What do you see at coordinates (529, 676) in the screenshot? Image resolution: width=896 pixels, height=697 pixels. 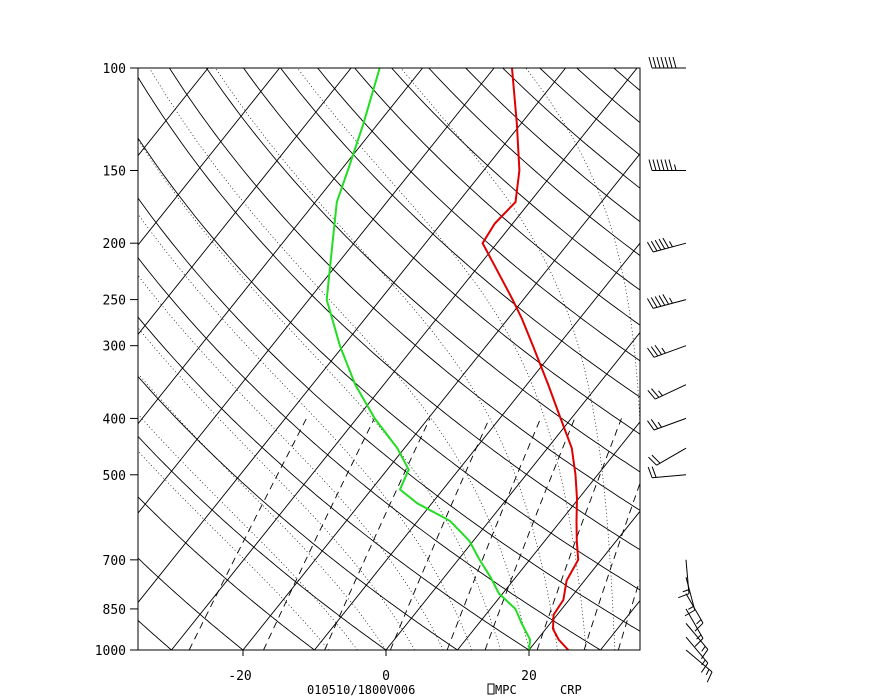 I see `temperature-tick-label: 20` at bounding box center [529, 676].